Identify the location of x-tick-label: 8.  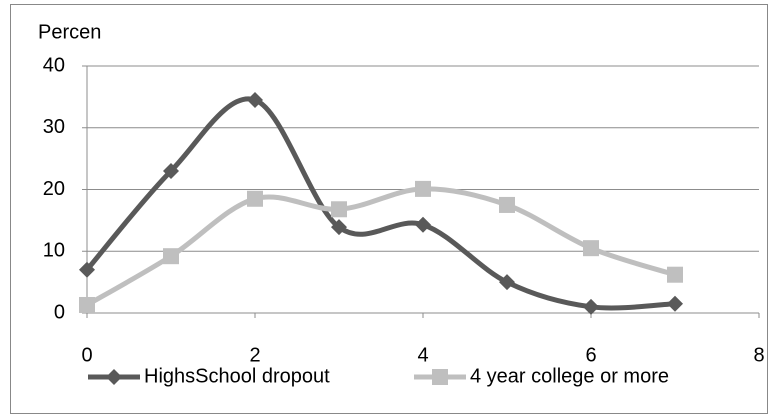
(758, 355).